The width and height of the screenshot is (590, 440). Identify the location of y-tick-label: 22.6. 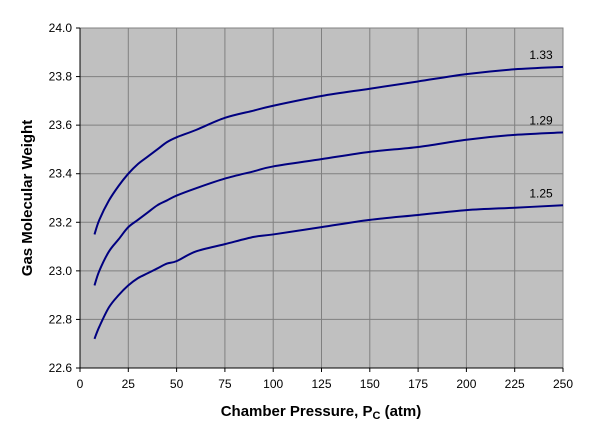
(61, 368).